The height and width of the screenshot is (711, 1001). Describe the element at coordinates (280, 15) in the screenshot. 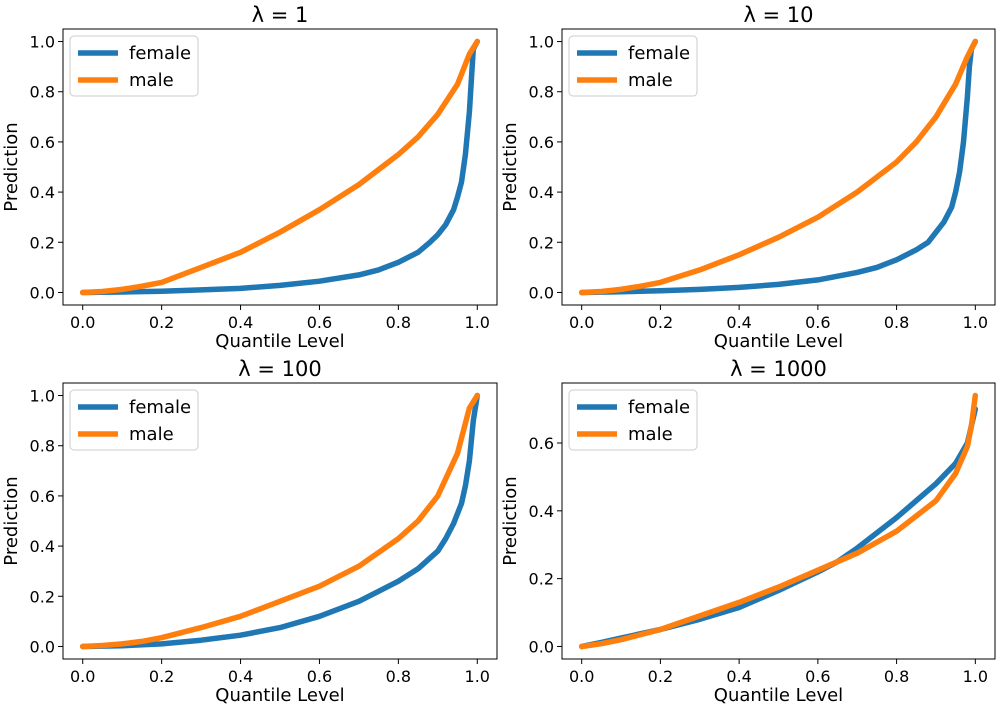

I see `subplot-title: λ = 1` at that location.